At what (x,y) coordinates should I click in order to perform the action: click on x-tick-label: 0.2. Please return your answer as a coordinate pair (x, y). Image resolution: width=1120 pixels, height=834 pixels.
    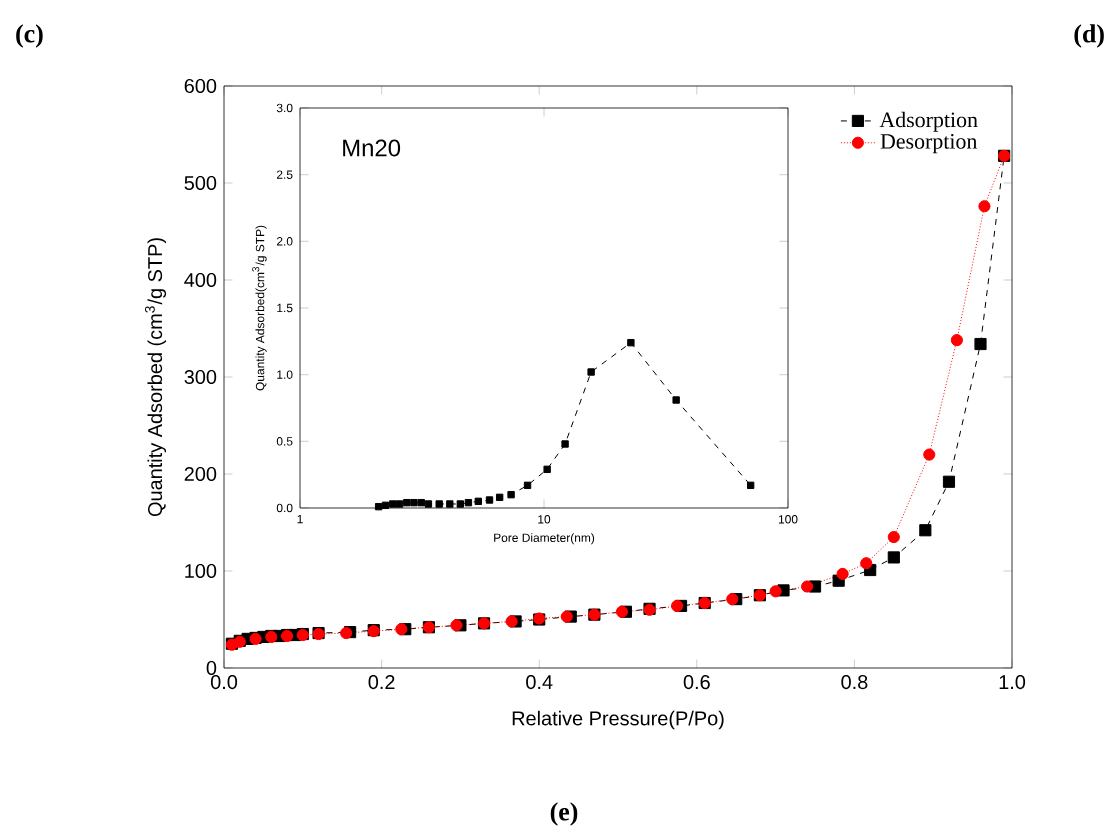
    Looking at the image, I should click on (381, 682).